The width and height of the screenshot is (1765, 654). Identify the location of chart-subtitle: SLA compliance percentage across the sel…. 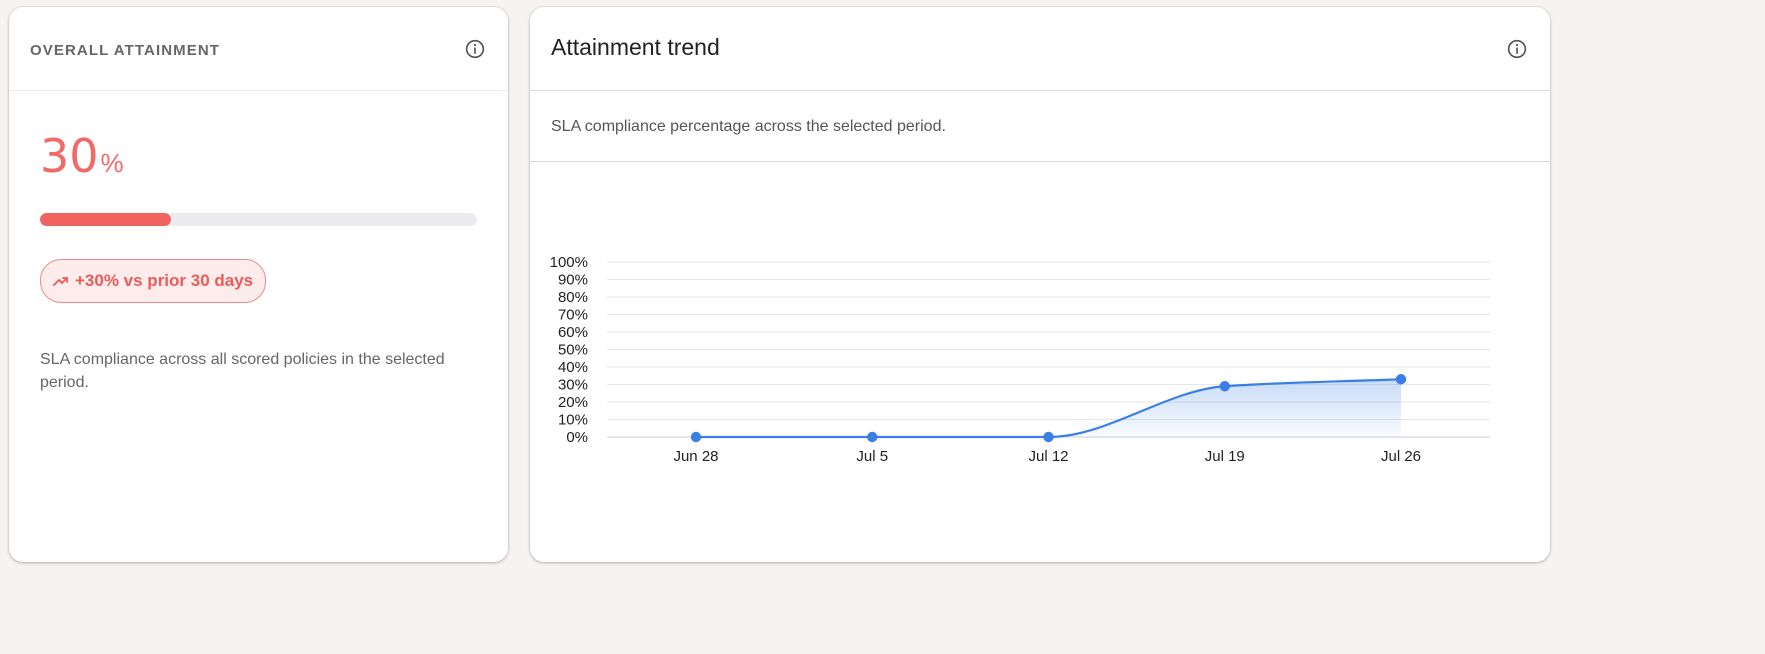
(748, 126).